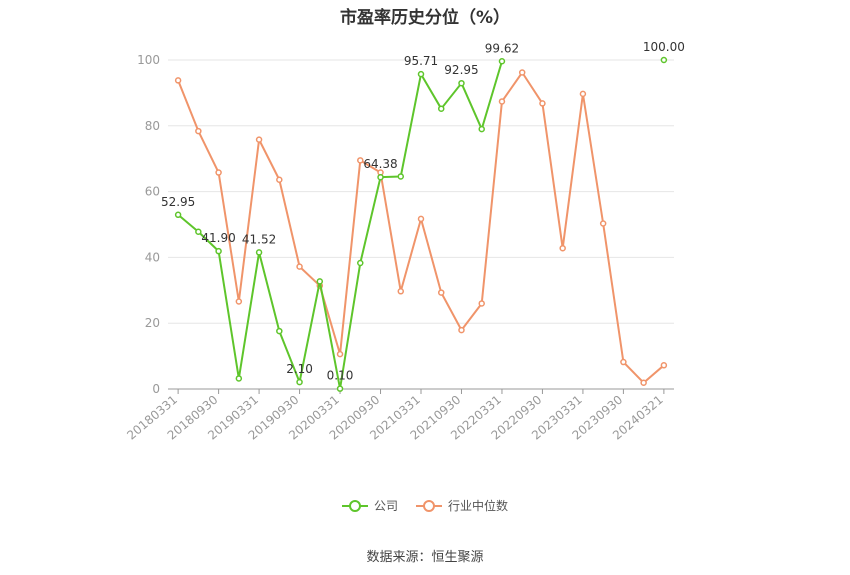 Image resolution: width=850 pixels, height=575 pixels. Describe the element at coordinates (354, 506) in the screenshot. I see `legend-swatch-company-icon` at that location.